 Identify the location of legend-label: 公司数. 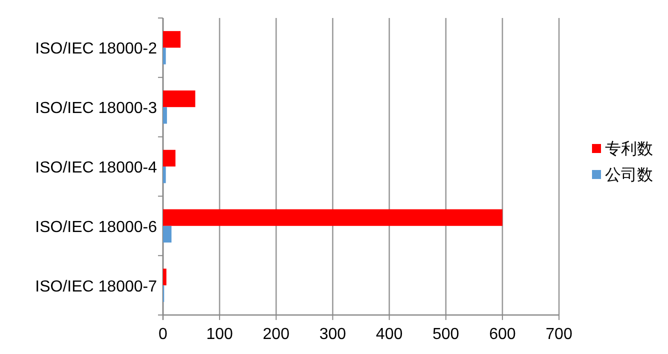
(629, 175).